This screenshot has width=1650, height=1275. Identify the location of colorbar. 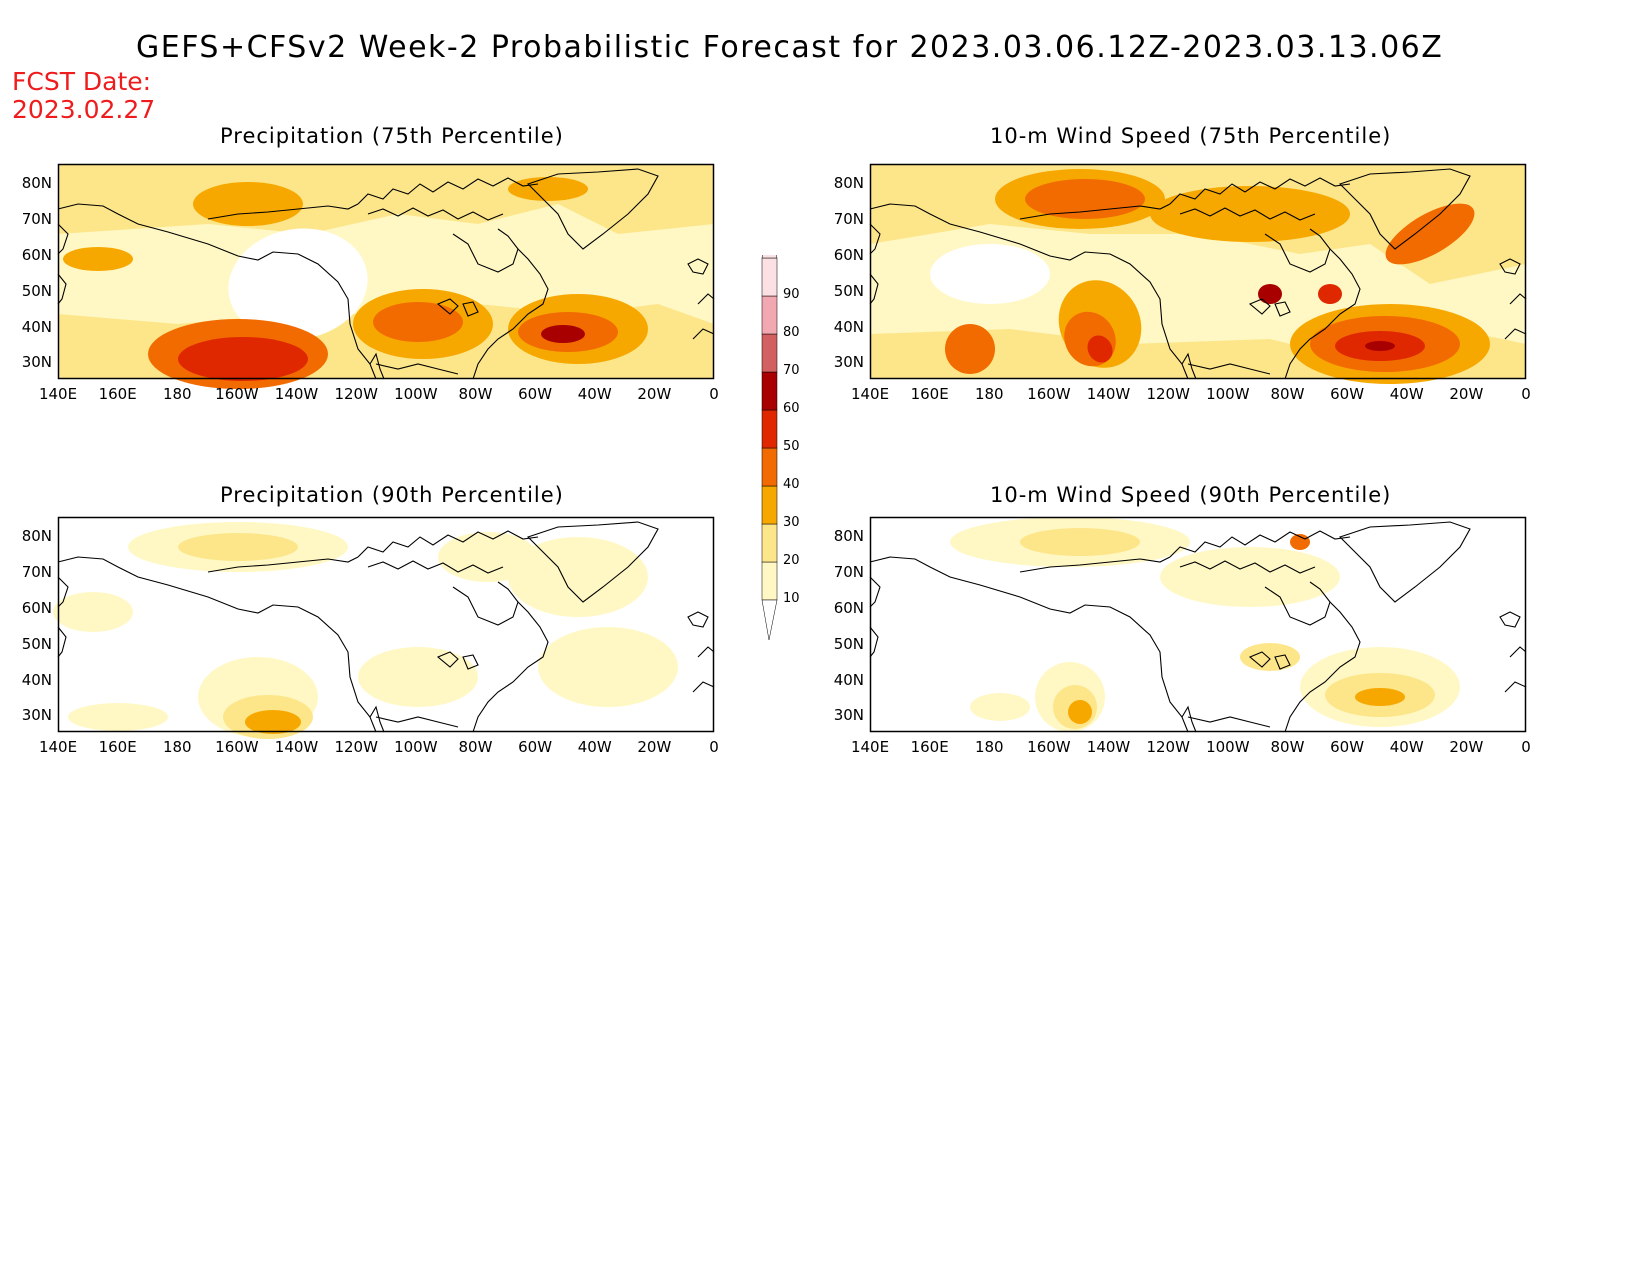
(769, 448).